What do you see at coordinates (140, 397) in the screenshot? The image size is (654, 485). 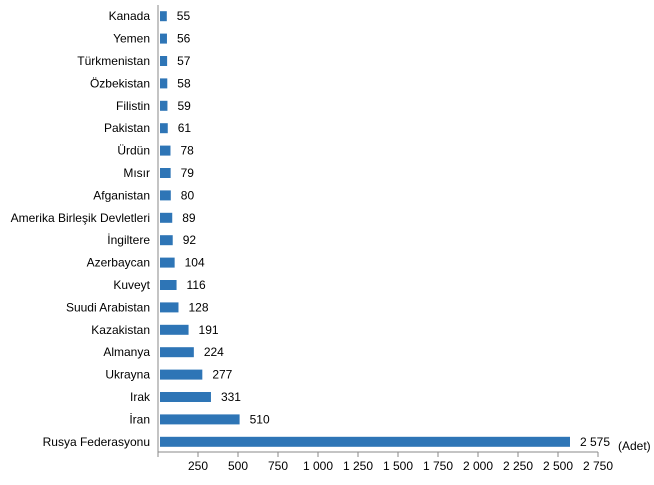 I see `category-label: Irak` at bounding box center [140, 397].